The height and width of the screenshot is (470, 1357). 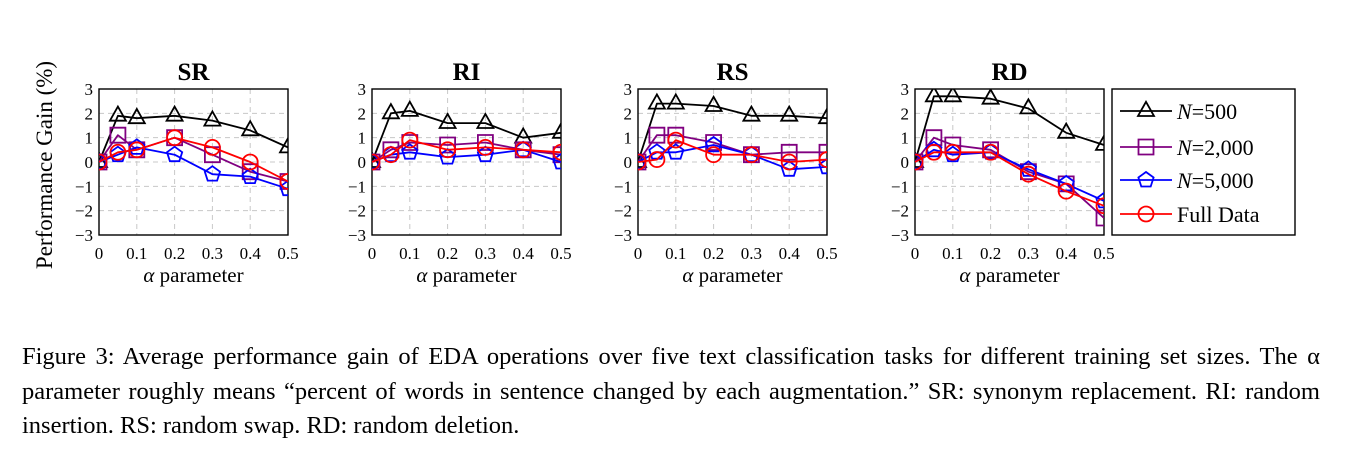 What do you see at coordinates (965, 275) in the screenshot?
I see `x-axis-label-symbol: α` at bounding box center [965, 275].